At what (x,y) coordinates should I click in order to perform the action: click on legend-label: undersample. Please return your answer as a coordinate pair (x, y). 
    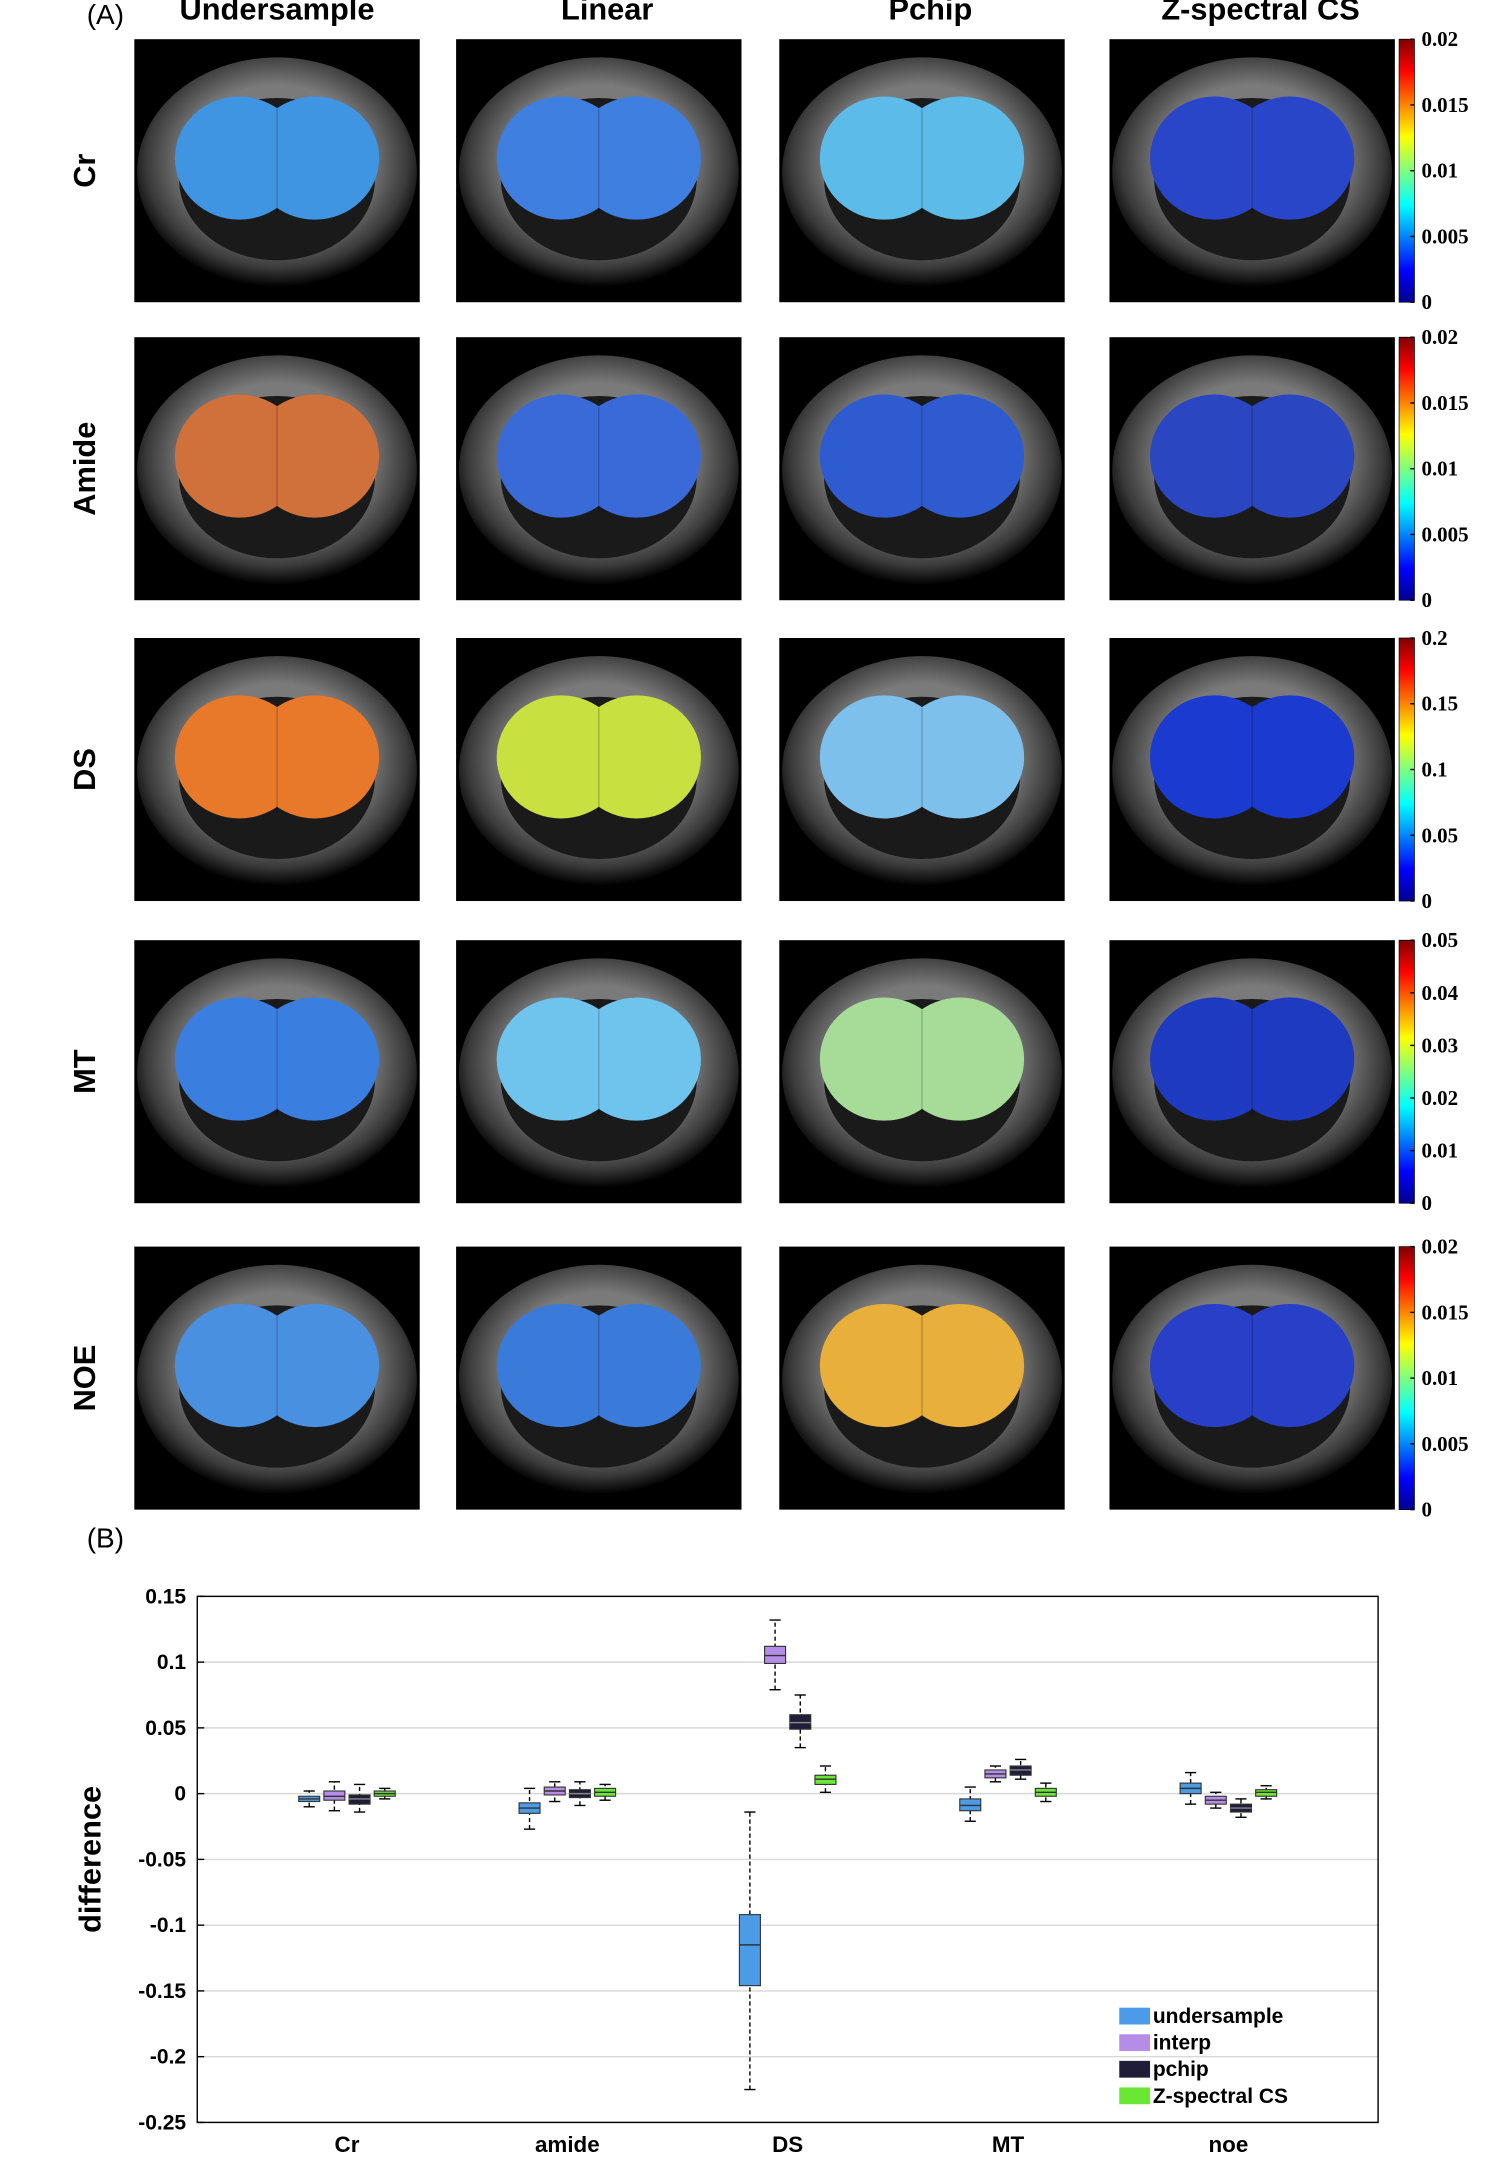
    Looking at the image, I should click on (1218, 2016).